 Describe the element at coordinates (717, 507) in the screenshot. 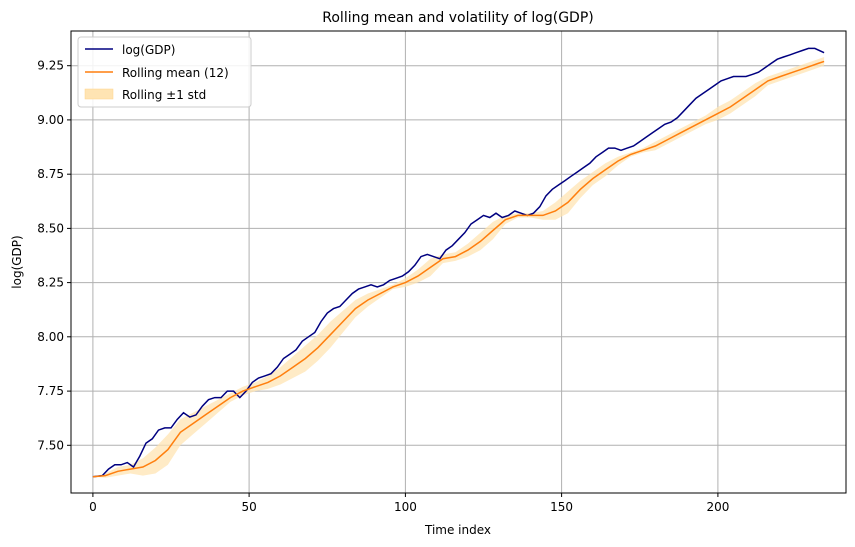

I see `x-tick-label: 200` at that location.